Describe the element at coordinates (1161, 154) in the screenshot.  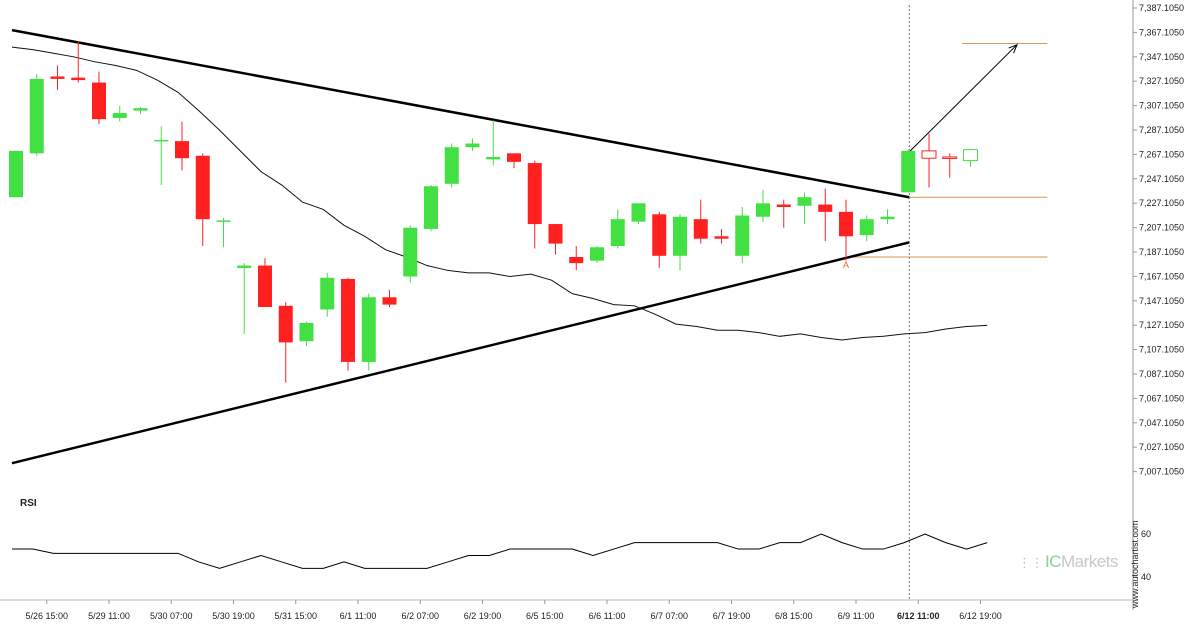
I see `y-tick-label: 7,267.1050` at that location.